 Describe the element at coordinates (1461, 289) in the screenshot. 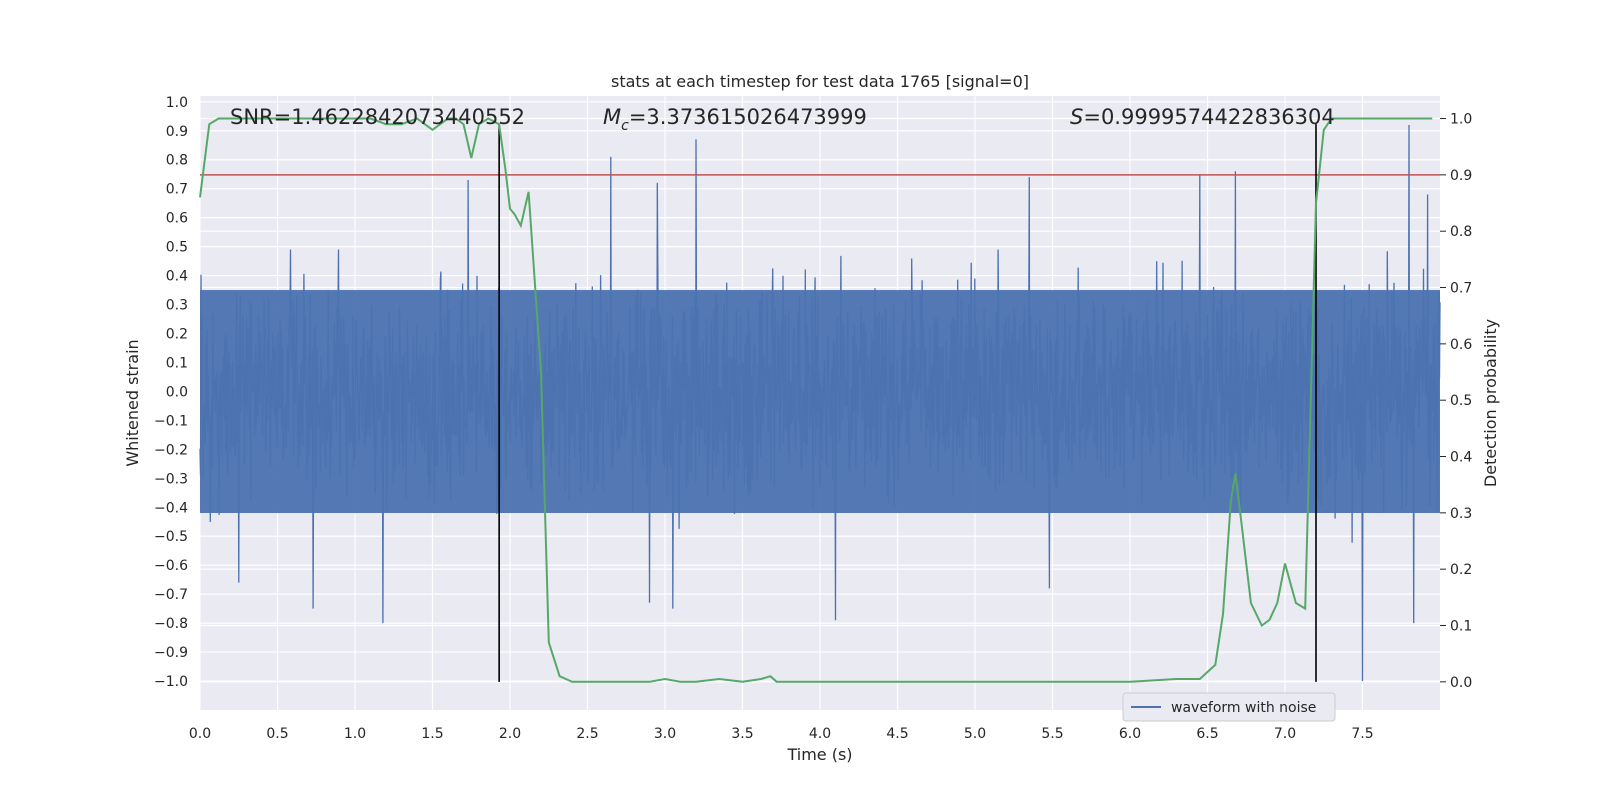

I see `y2-tick-label: 0.7` at that location.